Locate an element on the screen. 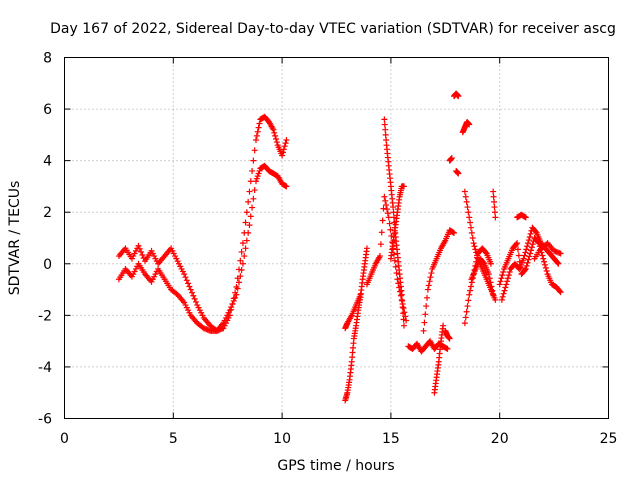 This screenshot has width=640, height=480. y-tick-label: 4 is located at coordinates (47, 162).